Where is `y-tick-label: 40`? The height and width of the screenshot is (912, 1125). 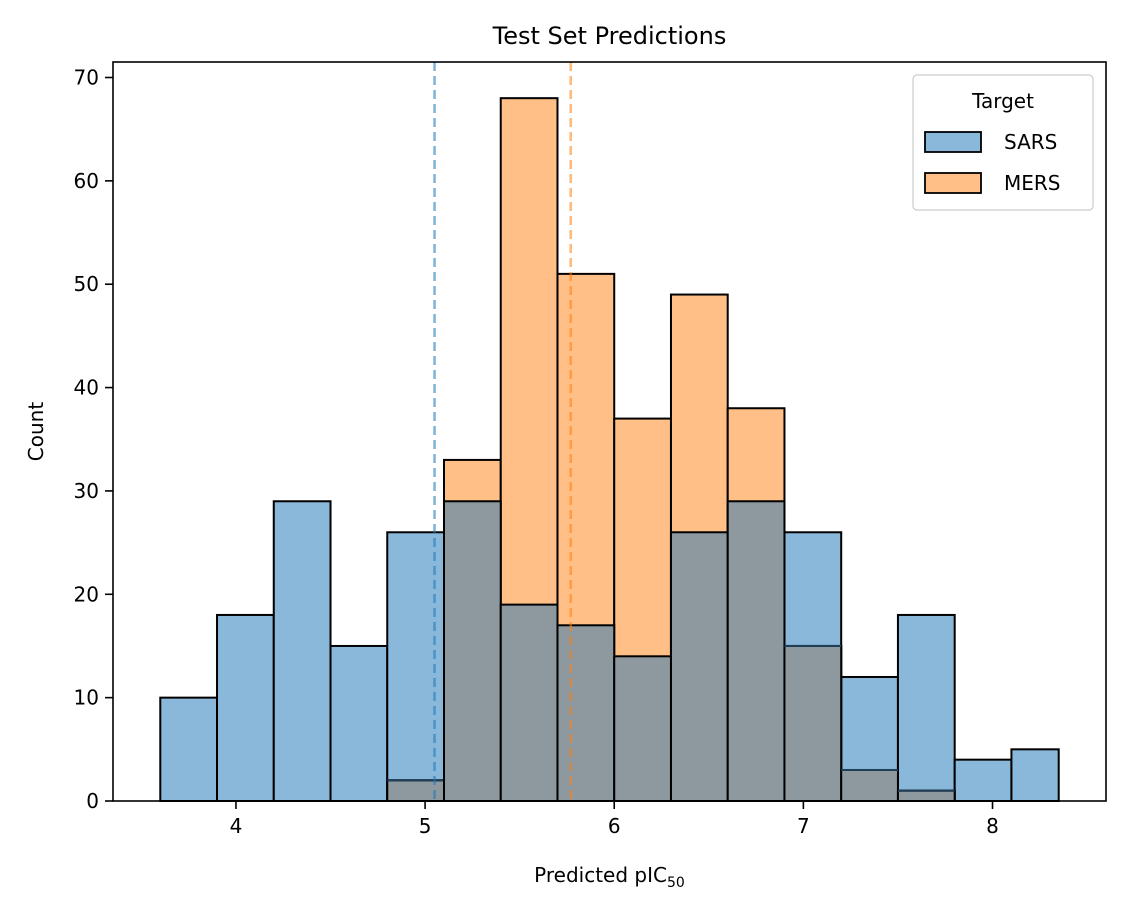 y-tick-label: 40 is located at coordinates (86, 388).